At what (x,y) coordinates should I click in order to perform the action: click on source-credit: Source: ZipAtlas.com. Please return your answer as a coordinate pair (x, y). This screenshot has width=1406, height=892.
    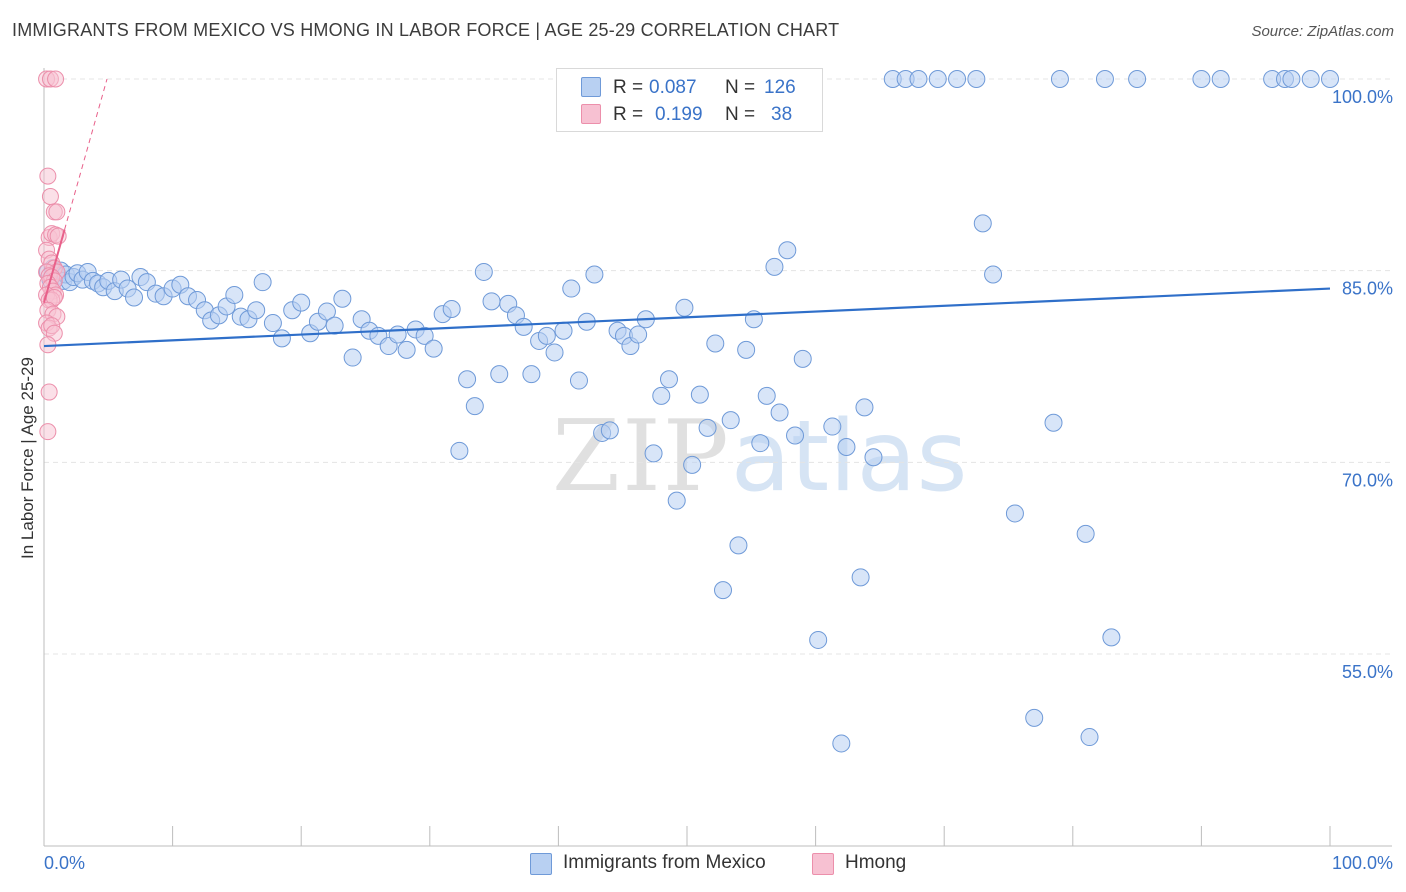
    Looking at the image, I should click on (1322, 31).